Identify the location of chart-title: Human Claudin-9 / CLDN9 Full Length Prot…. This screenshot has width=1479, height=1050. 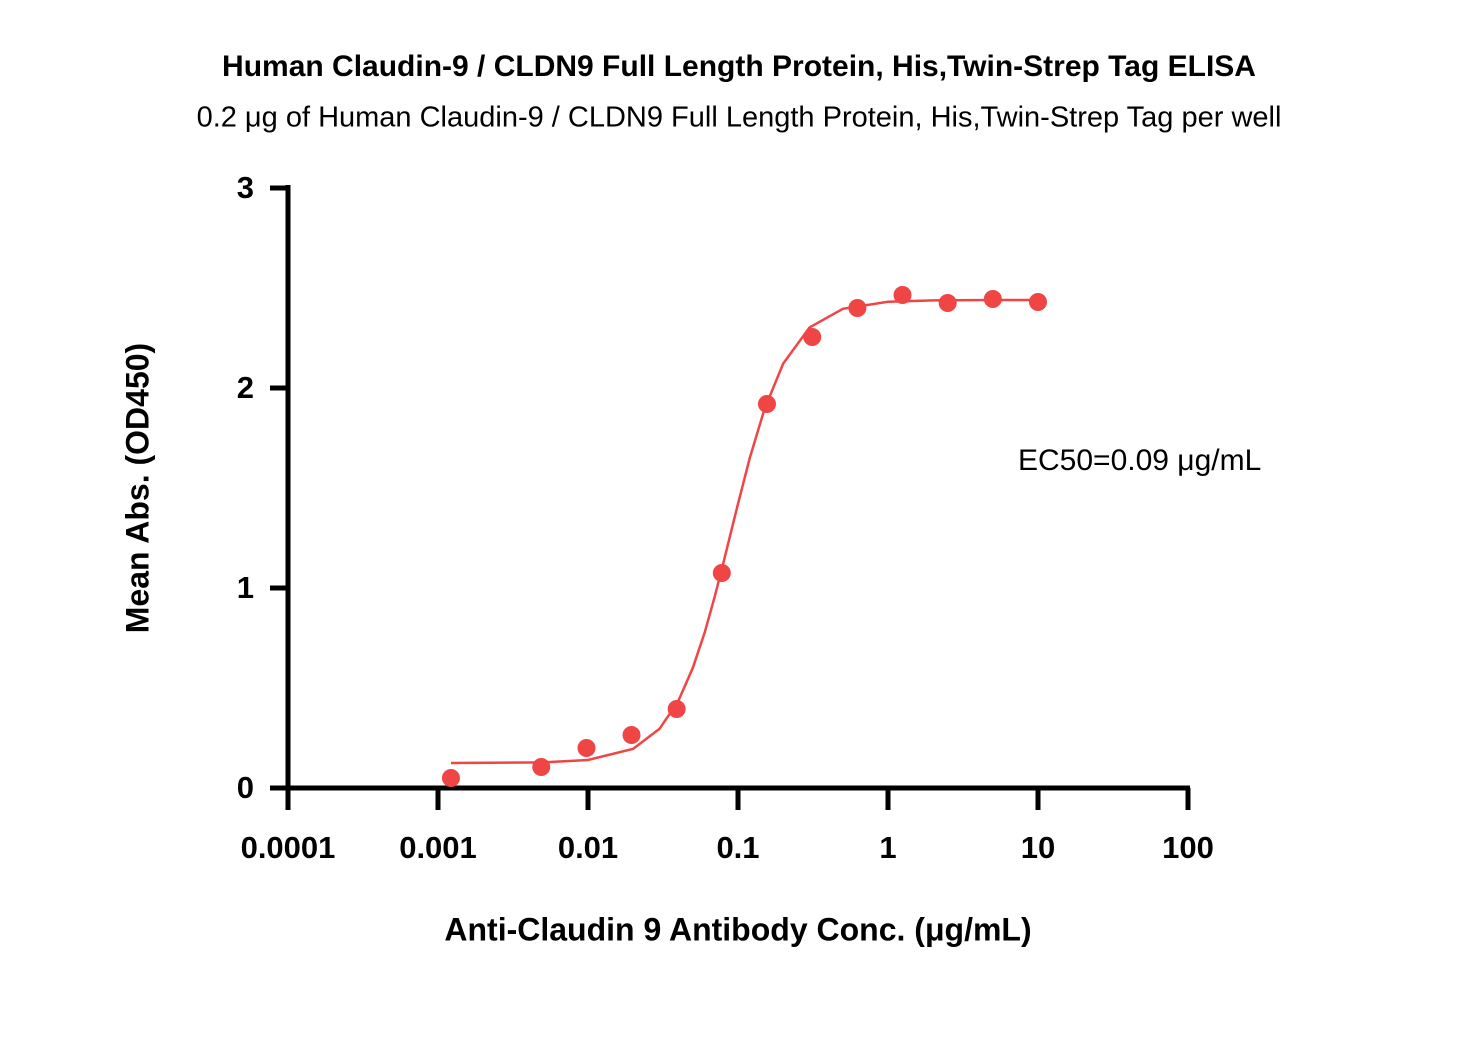
(739, 66).